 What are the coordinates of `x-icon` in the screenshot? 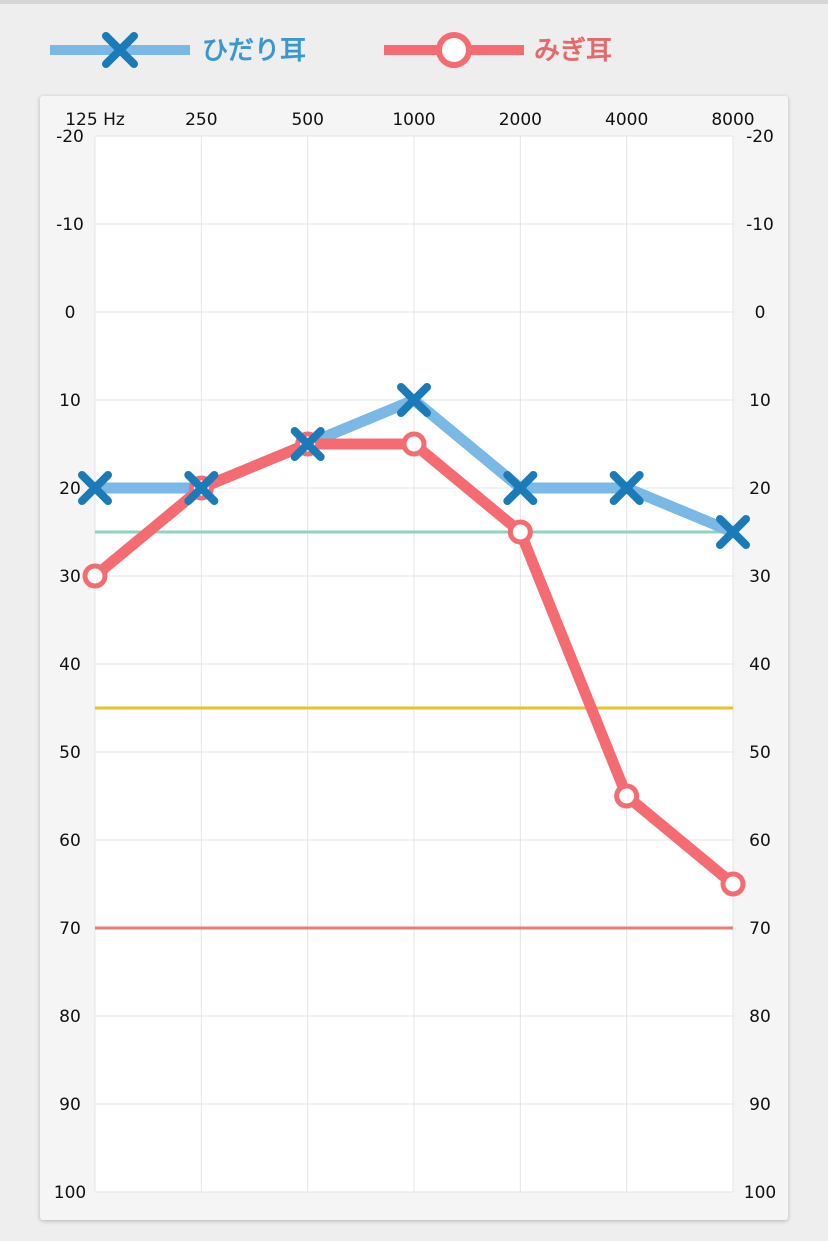 It's located at (120, 50).